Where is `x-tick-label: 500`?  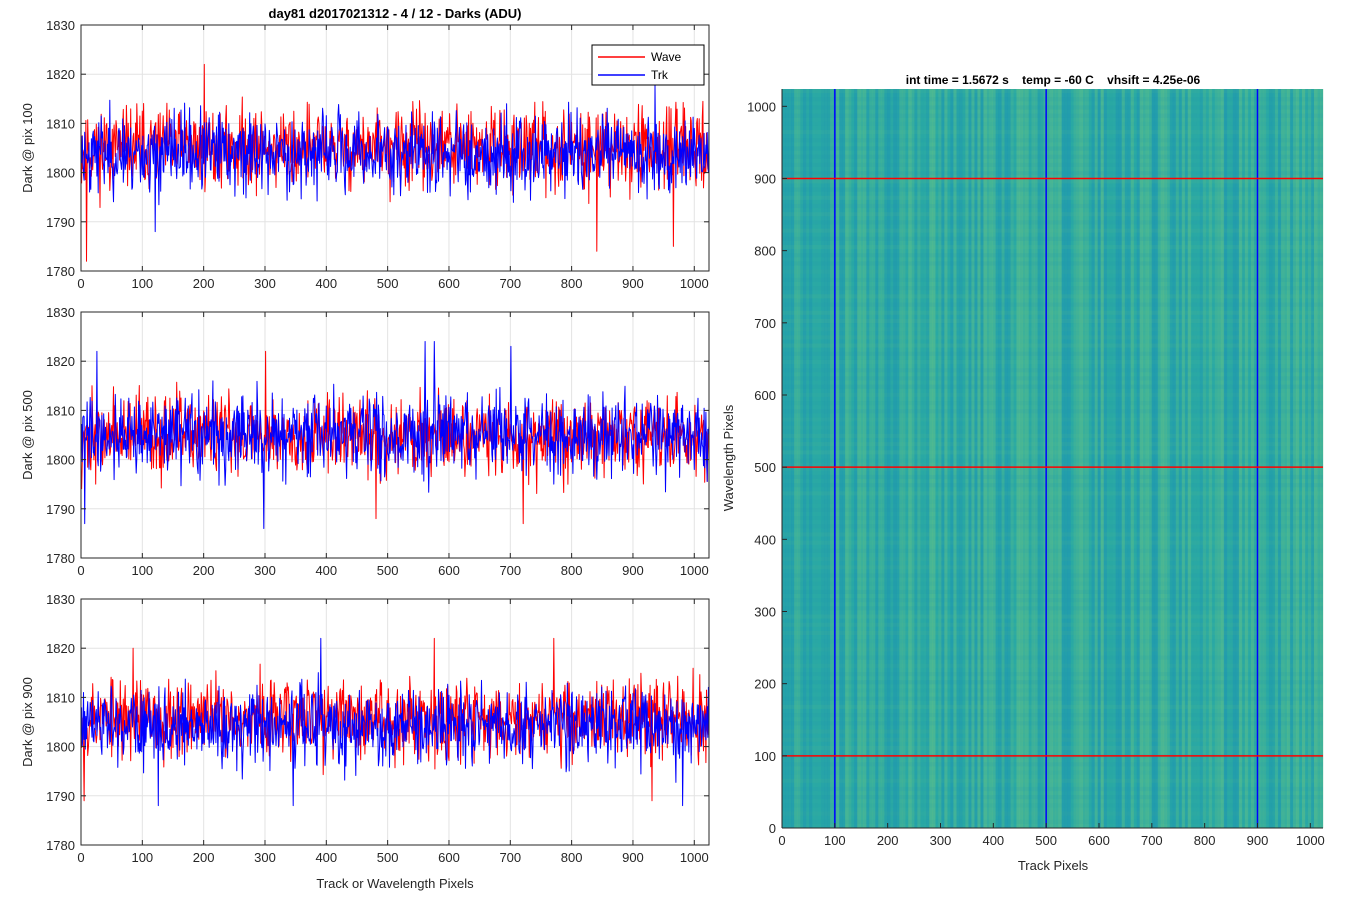
x-tick-label: 500 is located at coordinates (388, 857).